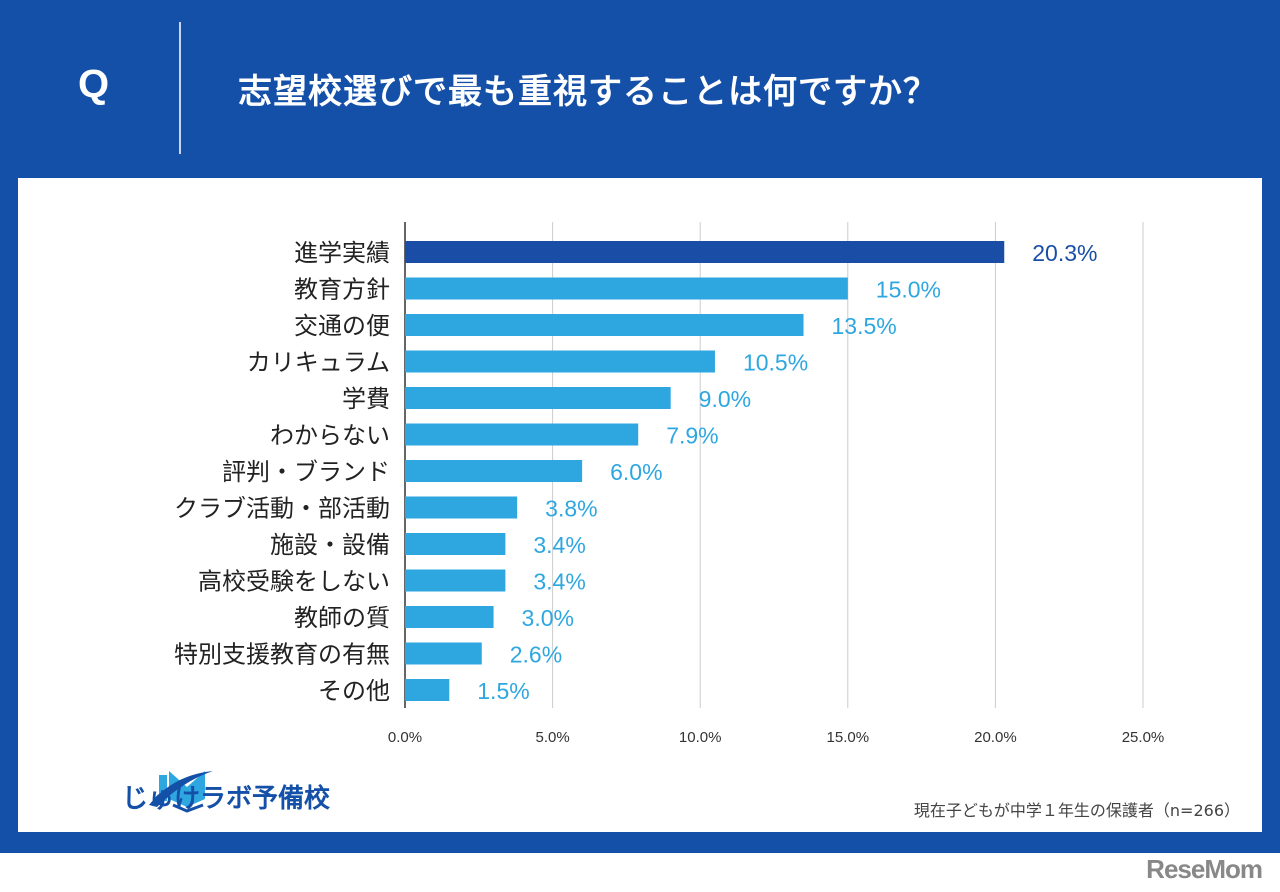 The height and width of the screenshot is (892, 1280). I want to click on x-tick-label: 15.0%, so click(848, 737).